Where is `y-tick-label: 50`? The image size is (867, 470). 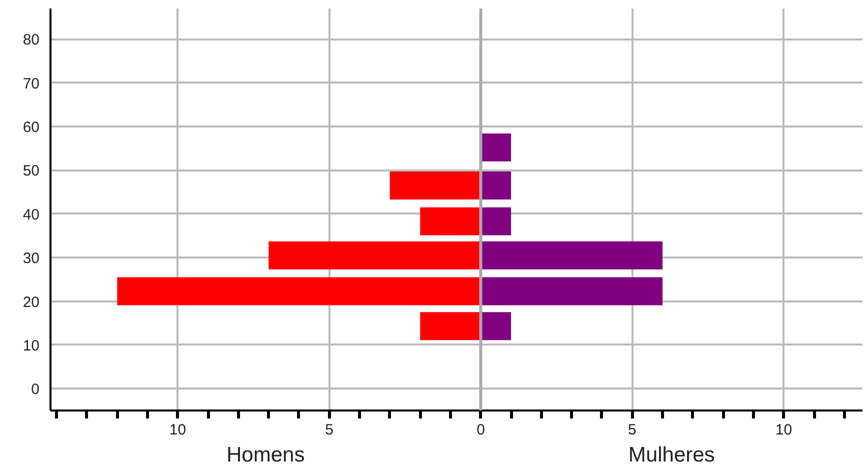 y-tick-label: 50 is located at coordinates (31, 171).